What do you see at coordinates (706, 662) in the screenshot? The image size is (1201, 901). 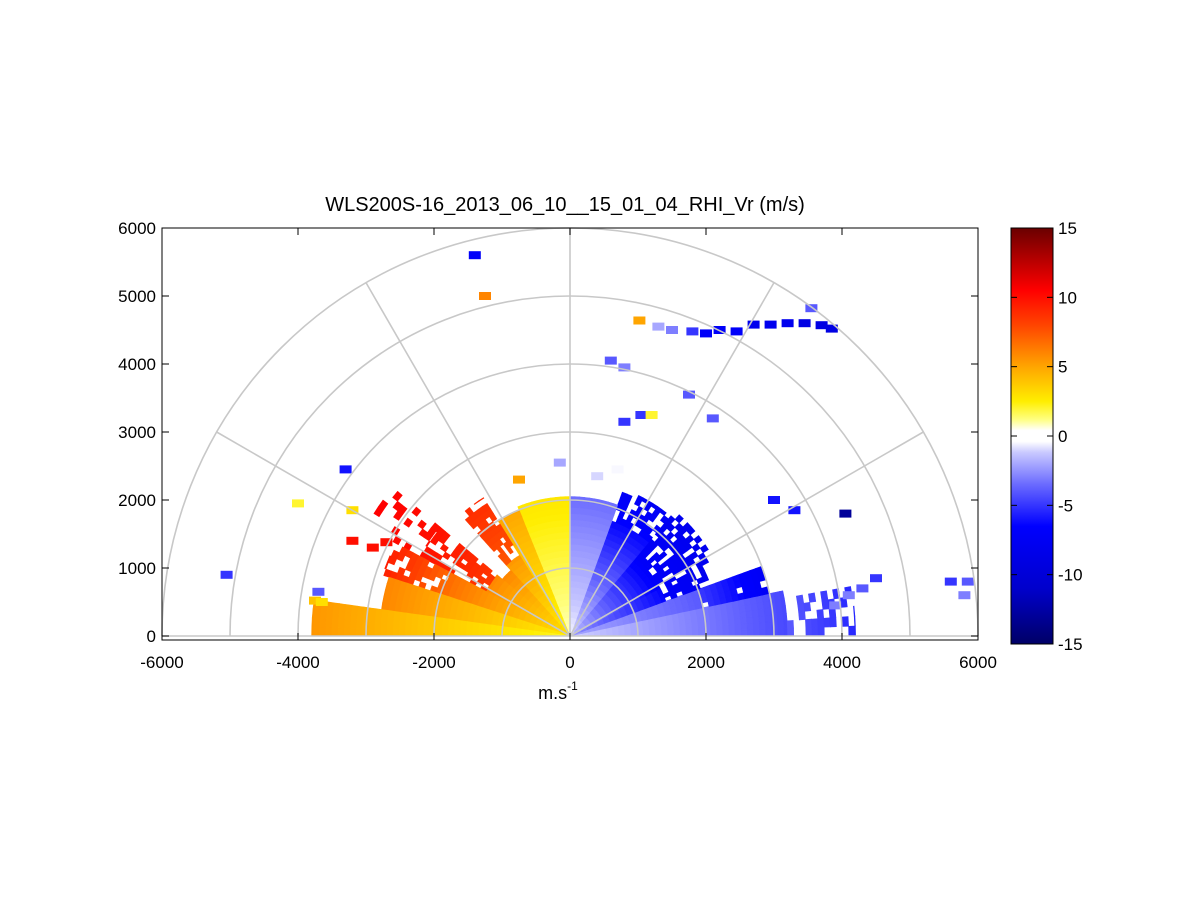 I see `x-tick-label: 2000` at bounding box center [706, 662].